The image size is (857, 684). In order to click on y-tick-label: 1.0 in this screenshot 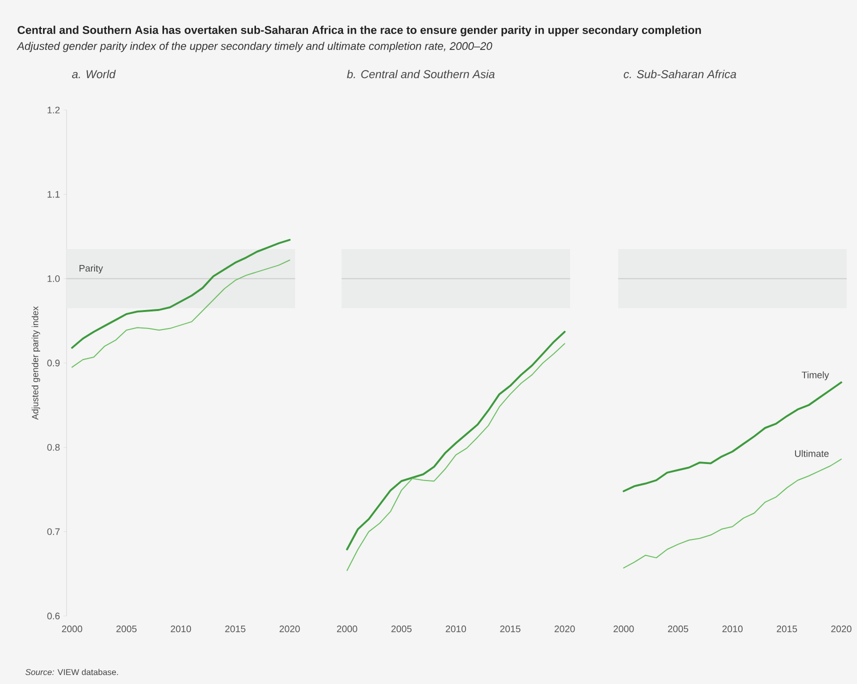, I will do `click(54, 278)`.